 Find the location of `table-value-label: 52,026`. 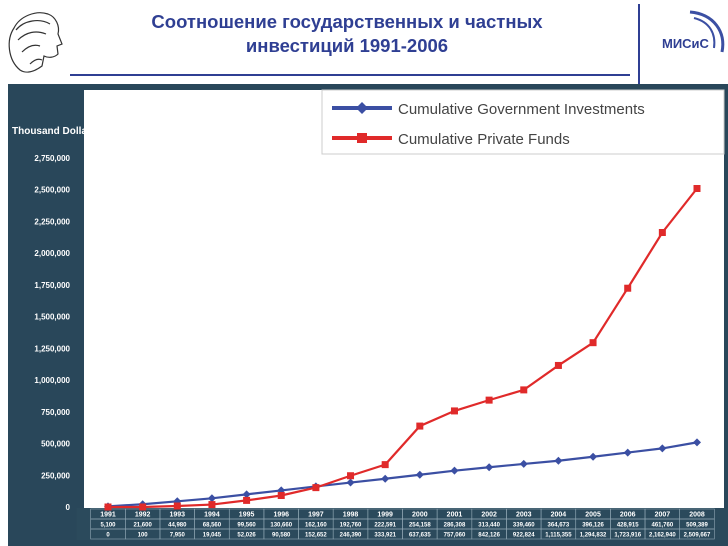

table-value-label: 52,026 is located at coordinates (246, 536).